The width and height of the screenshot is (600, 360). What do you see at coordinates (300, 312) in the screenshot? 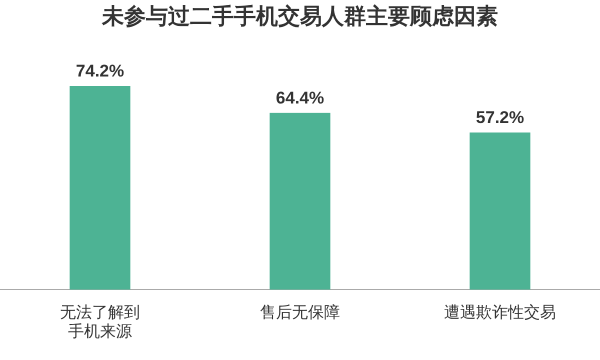
I see `x-tick-label: 售后无保障` at bounding box center [300, 312].